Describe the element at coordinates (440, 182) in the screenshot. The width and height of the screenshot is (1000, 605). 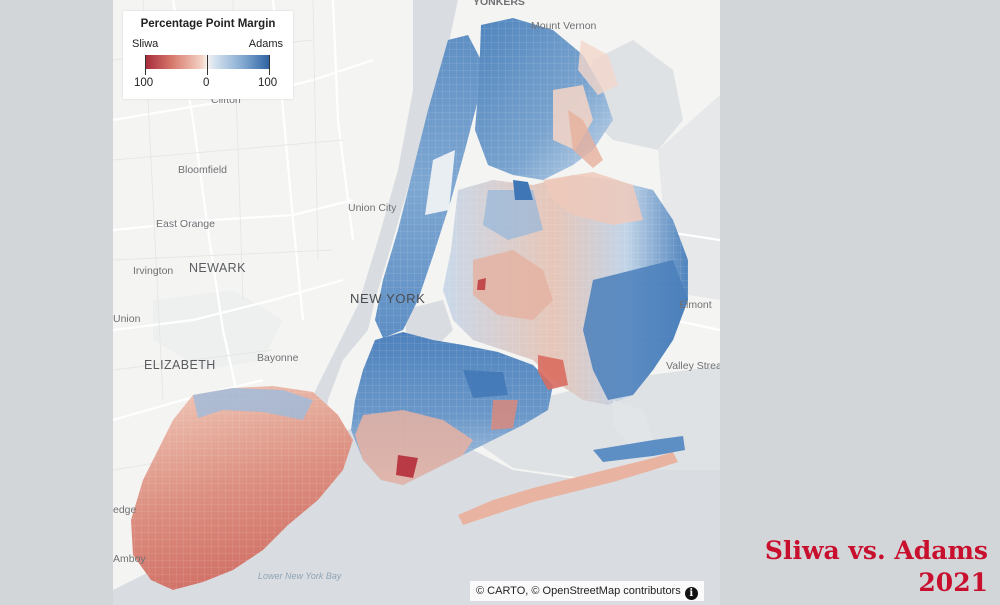
I see `central-park` at that location.